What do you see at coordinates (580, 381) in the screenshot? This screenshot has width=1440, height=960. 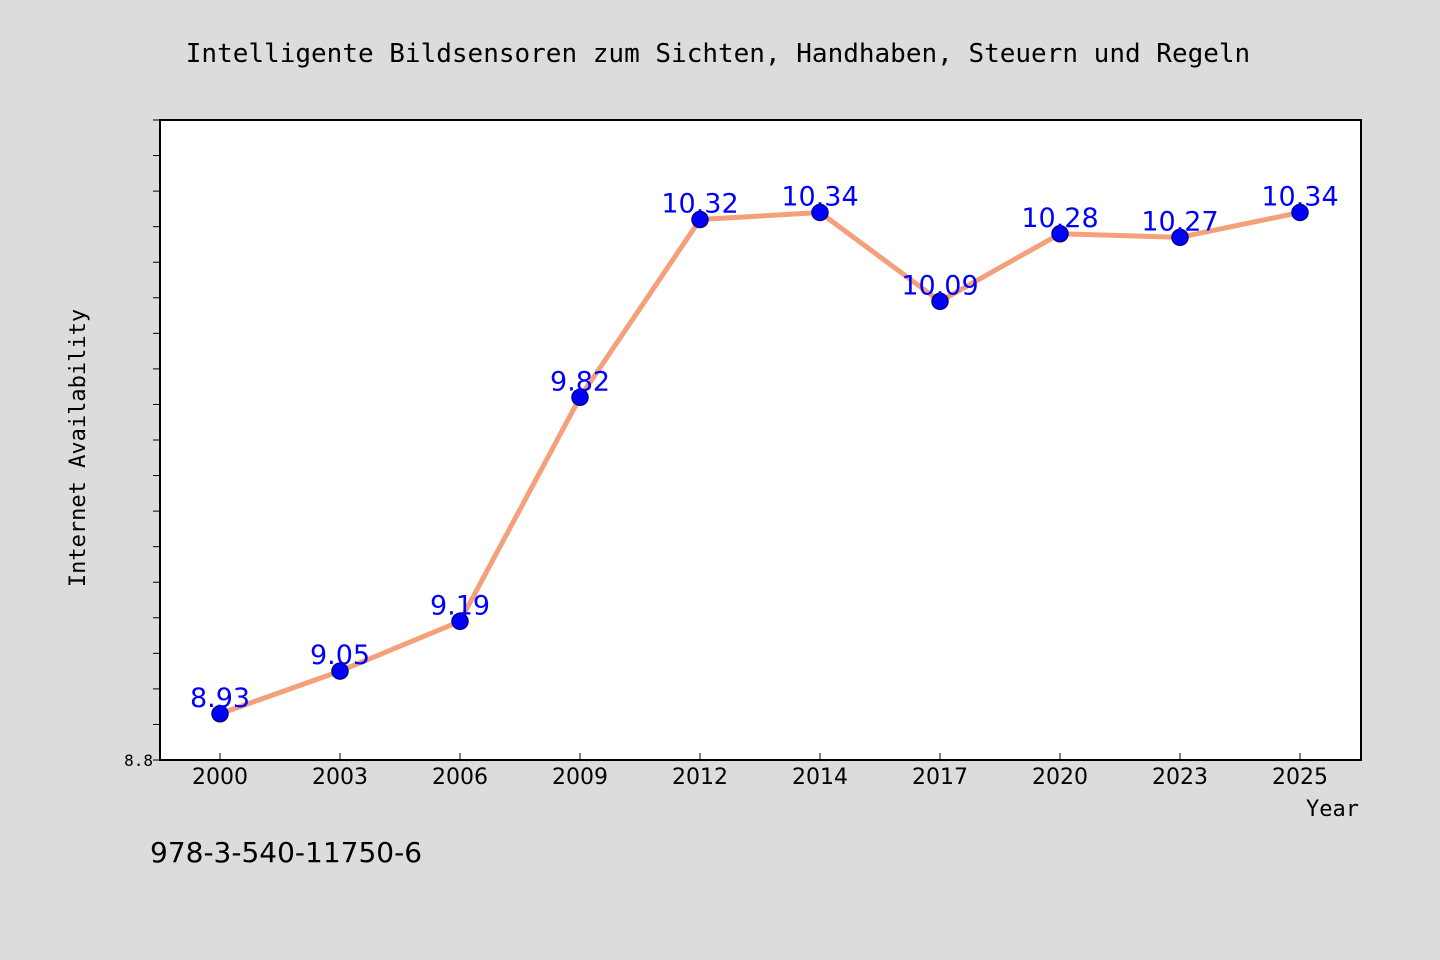 I see `data-label: 9.82` at bounding box center [580, 381].